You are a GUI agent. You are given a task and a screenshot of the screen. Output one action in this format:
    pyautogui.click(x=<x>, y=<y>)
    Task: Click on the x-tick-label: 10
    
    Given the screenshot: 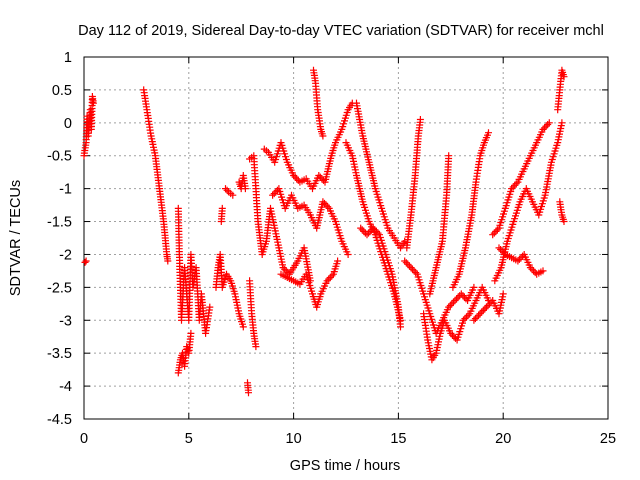 What is the action you would take?
    pyautogui.click(x=294, y=439)
    